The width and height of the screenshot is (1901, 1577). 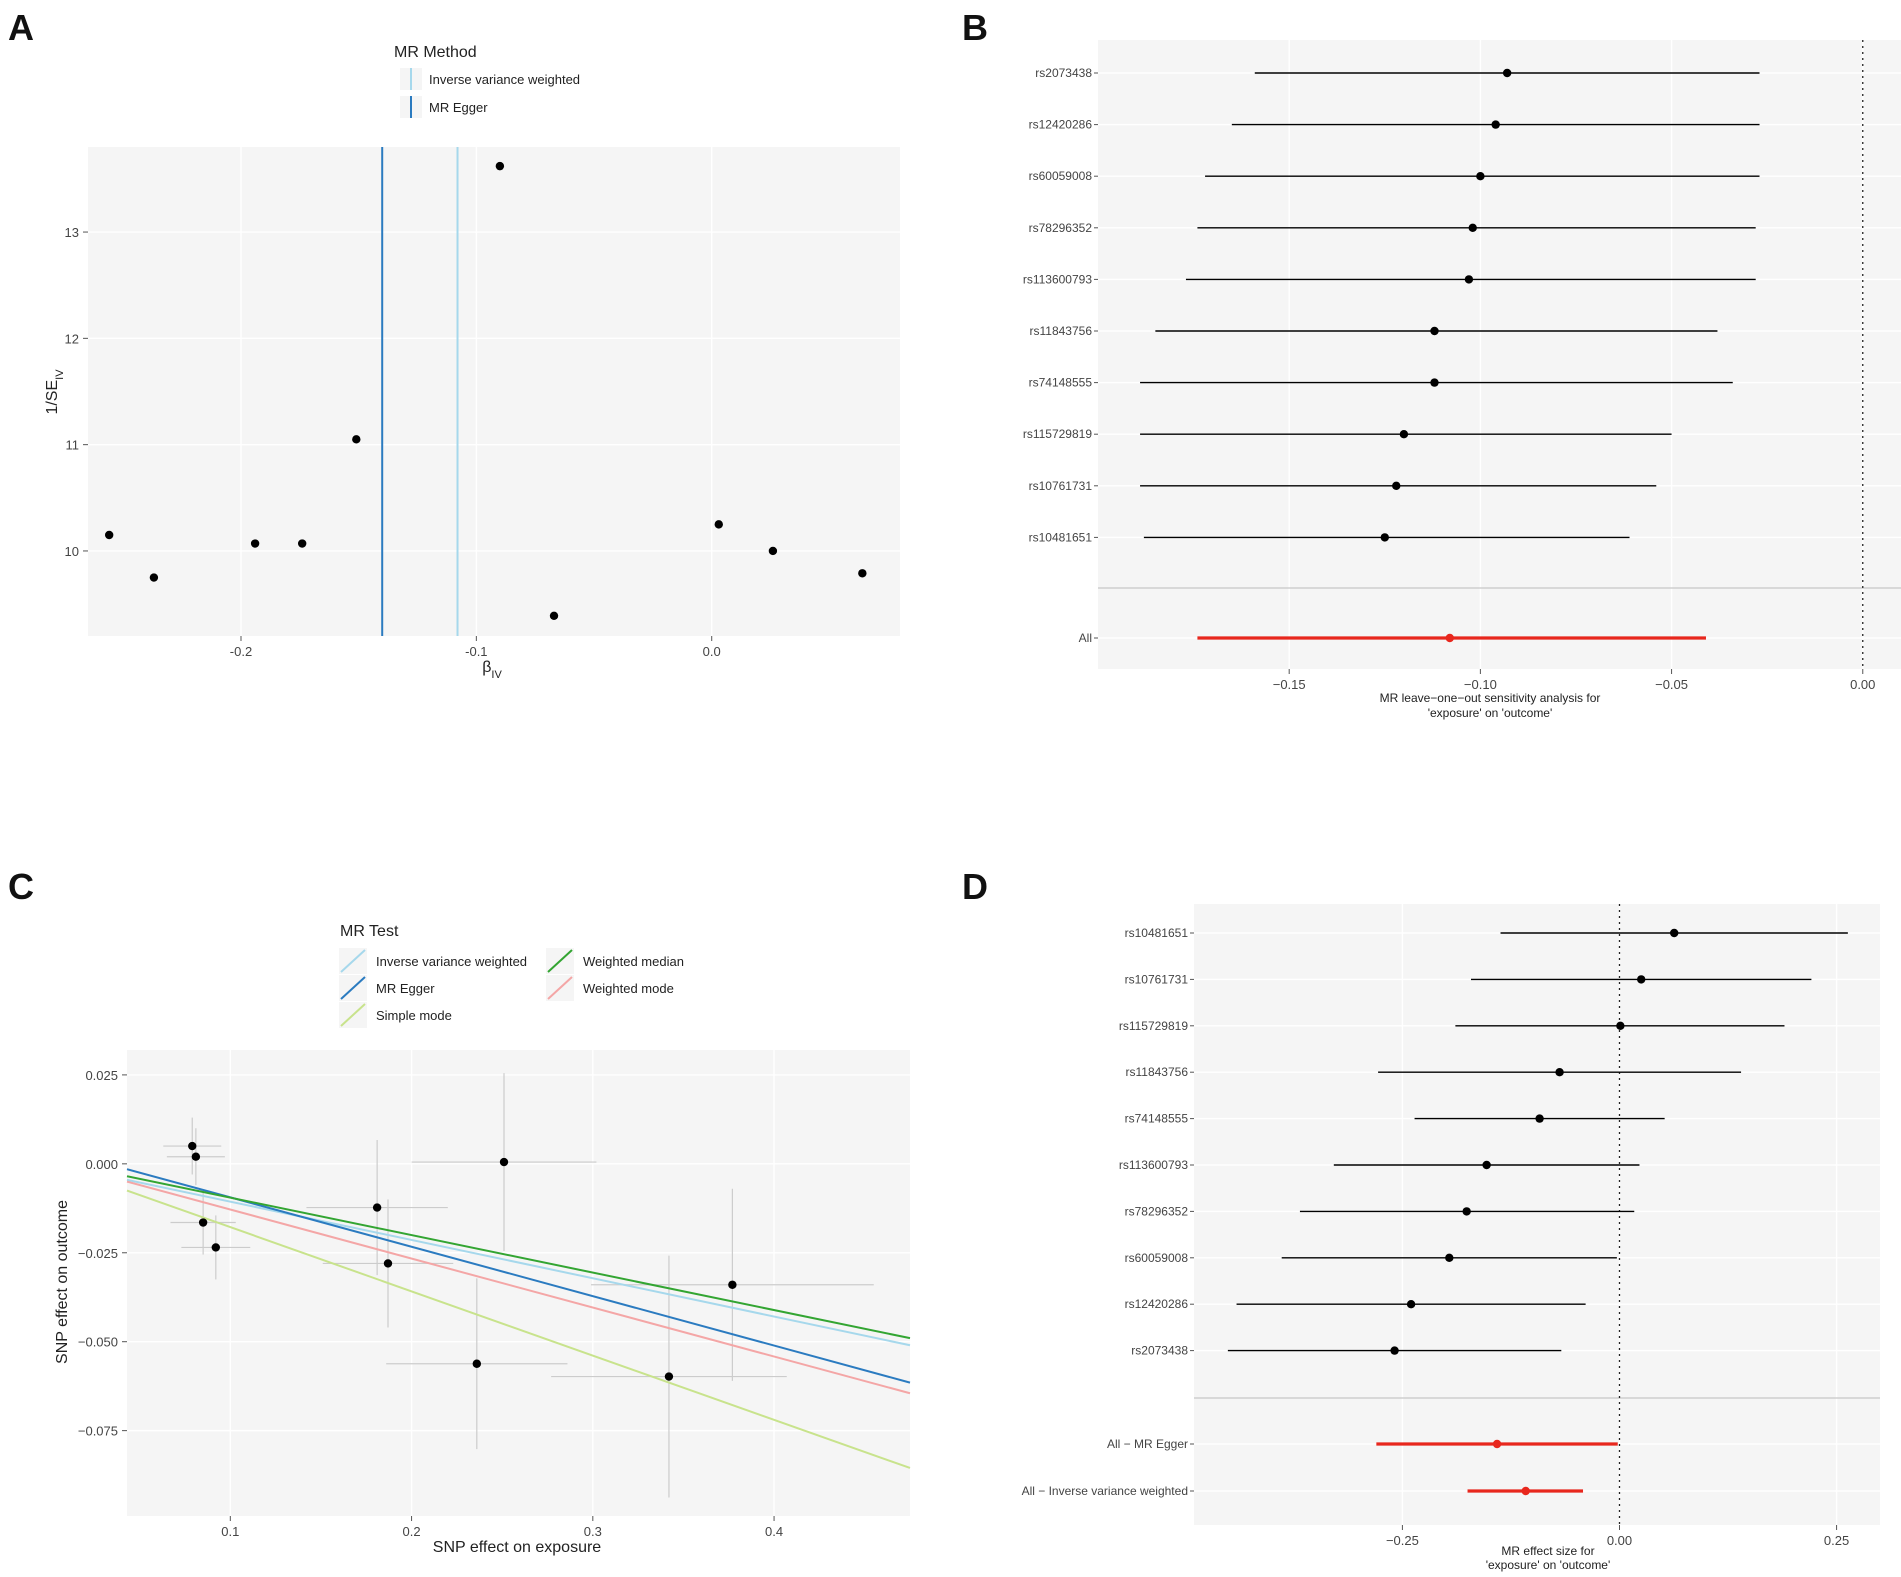 I want to click on x-tick-label: 0.3, so click(x=593, y=1531).